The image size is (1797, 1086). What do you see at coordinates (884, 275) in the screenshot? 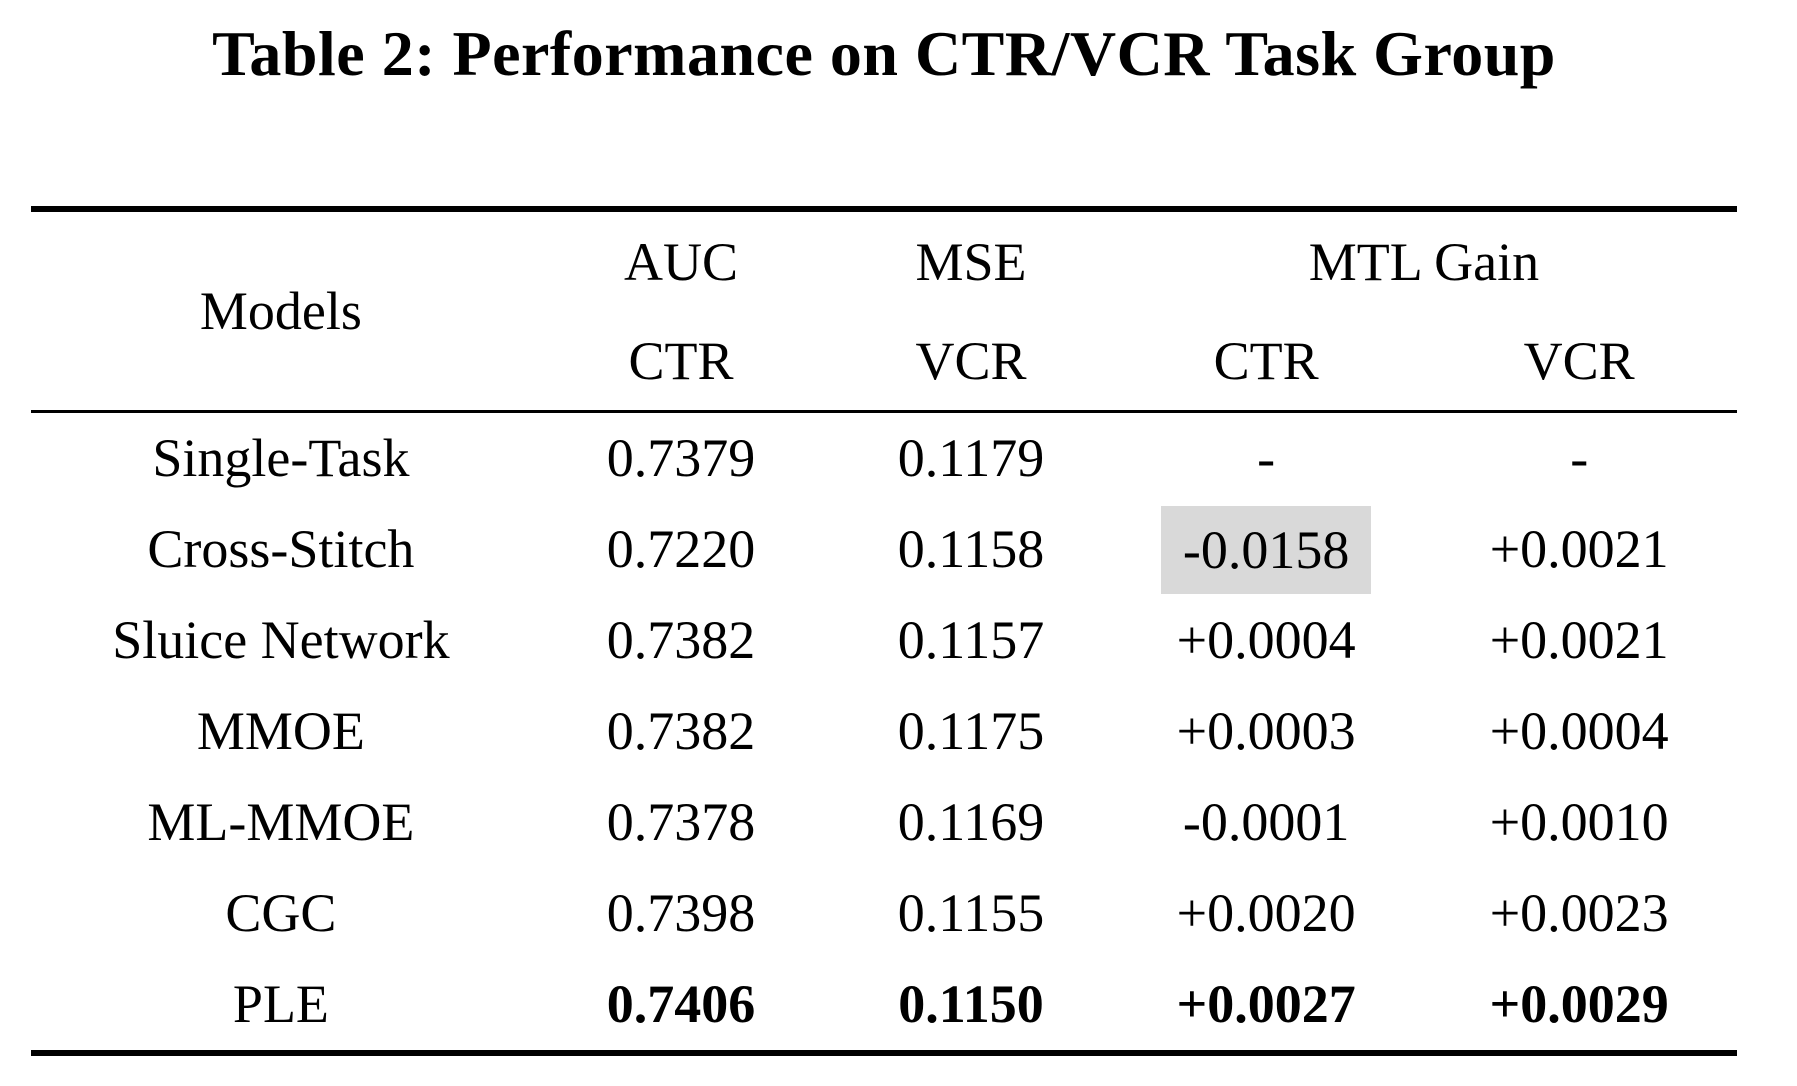
I see `header-row-top: Models AUC MSE MTL Gain` at bounding box center [884, 275].